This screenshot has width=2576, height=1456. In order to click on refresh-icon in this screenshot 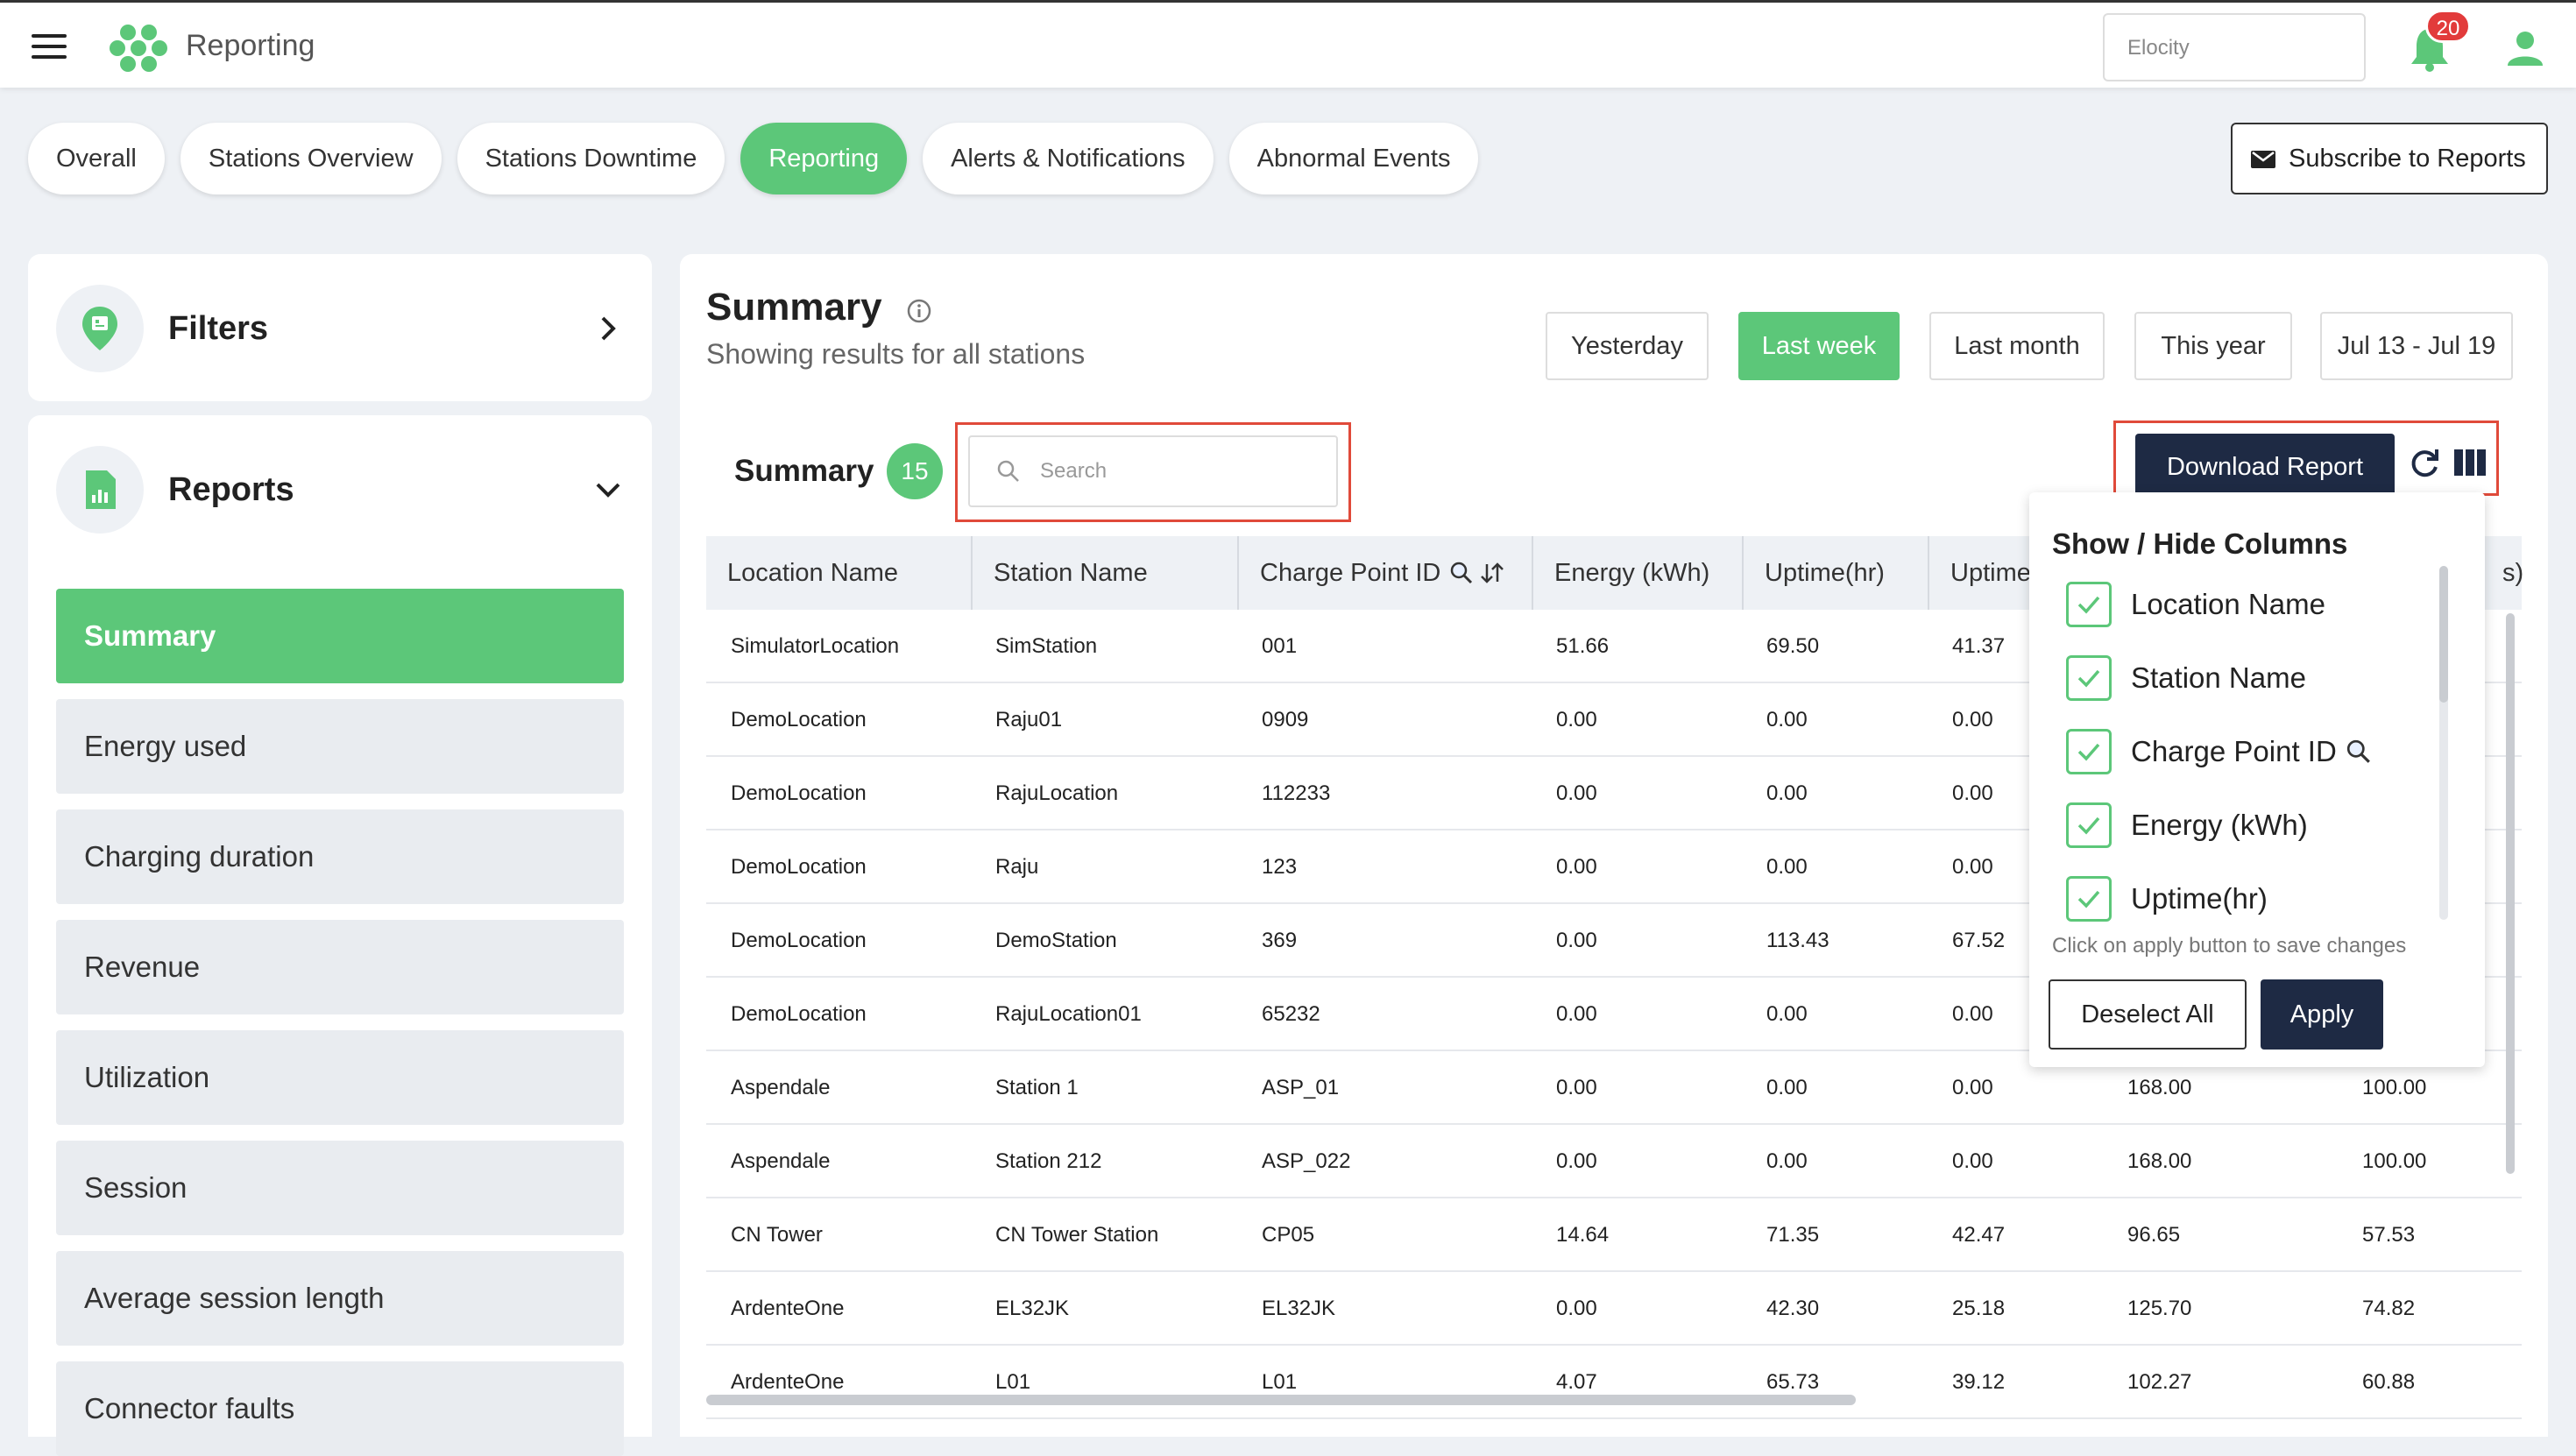, I will do `click(2424, 464)`.